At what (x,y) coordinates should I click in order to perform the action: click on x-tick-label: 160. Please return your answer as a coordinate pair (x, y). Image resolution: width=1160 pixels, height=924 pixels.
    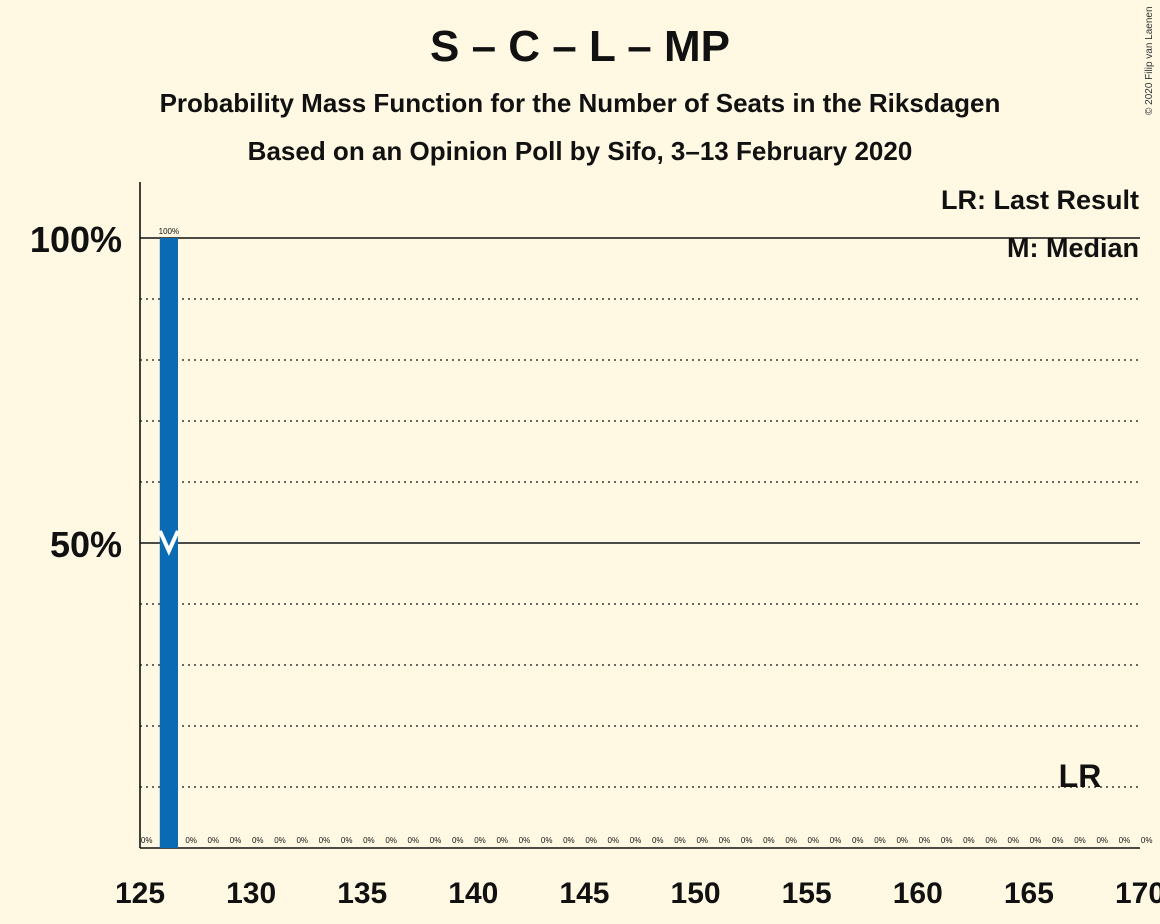
    Looking at the image, I should click on (918, 893).